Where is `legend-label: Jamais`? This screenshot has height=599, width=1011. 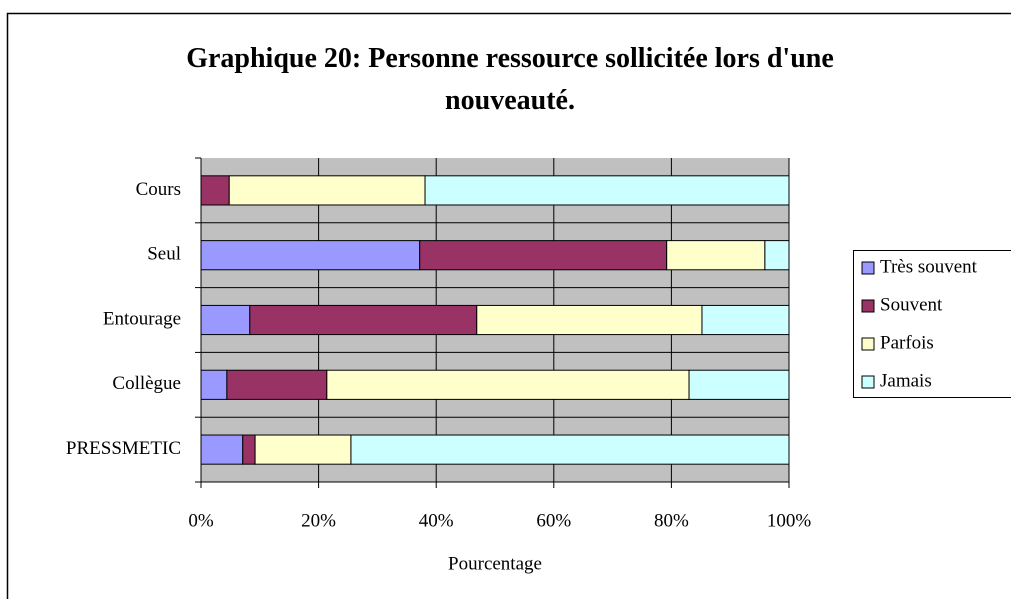 legend-label: Jamais is located at coordinates (906, 380).